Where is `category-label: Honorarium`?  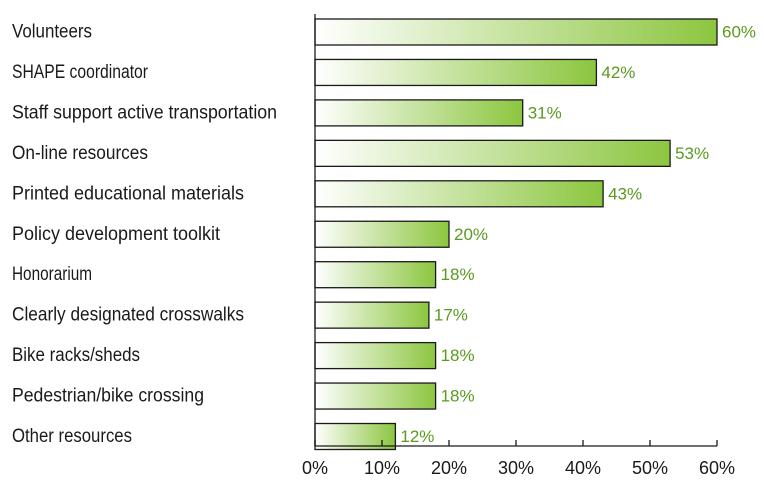 category-label: Honorarium is located at coordinates (52, 274).